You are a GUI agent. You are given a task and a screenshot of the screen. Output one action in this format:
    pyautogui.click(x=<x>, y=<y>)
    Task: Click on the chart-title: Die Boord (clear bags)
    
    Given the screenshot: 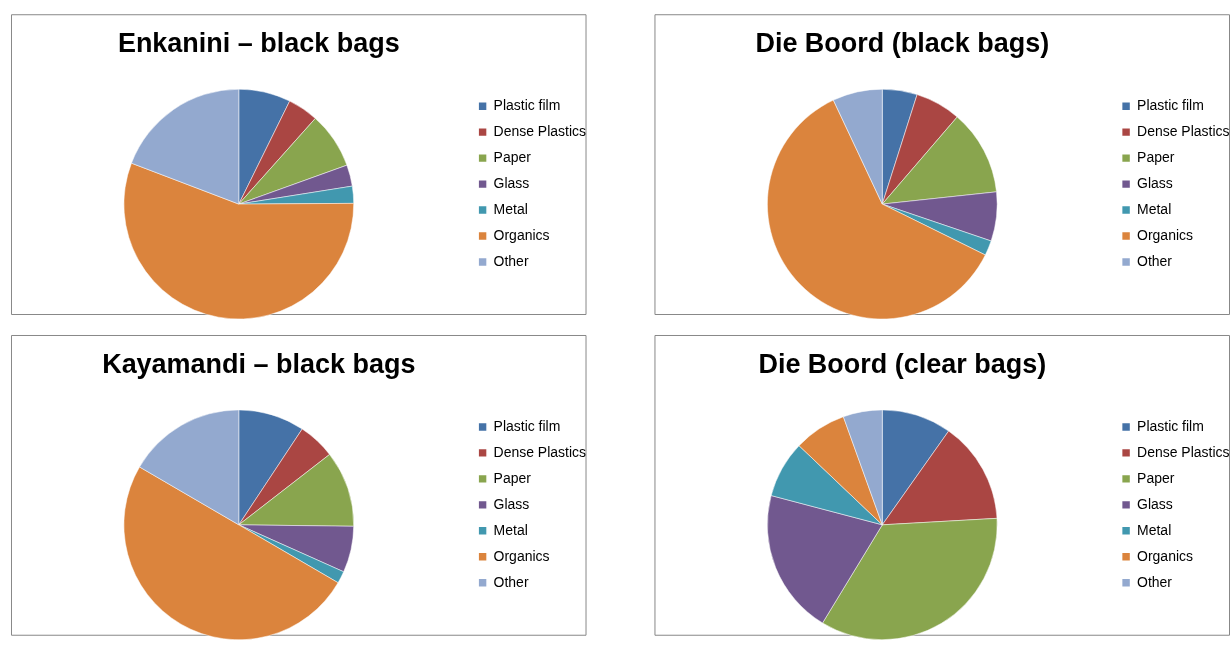 What is the action you would take?
    pyautogui.click(x=902, y=363)
    